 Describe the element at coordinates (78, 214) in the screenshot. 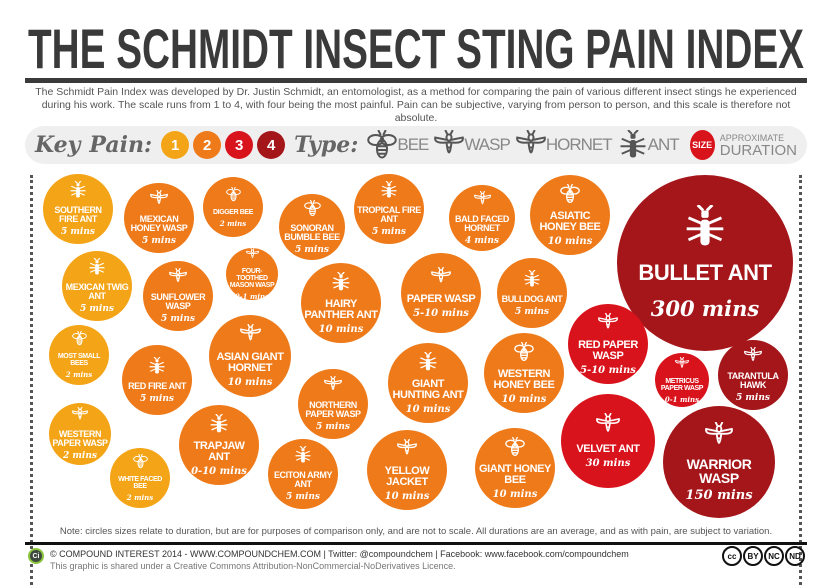

I see `insect-name: Southern Fire Ant` at that location.